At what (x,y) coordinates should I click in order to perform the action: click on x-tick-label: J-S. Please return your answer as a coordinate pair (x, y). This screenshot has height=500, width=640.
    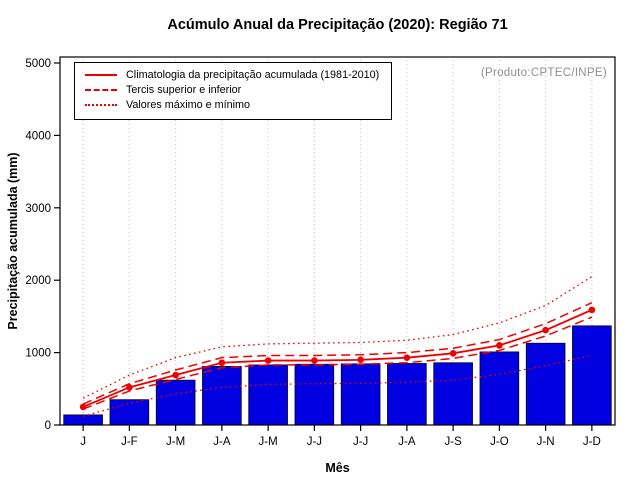
    Looking at the image, I should click on (454, 442).